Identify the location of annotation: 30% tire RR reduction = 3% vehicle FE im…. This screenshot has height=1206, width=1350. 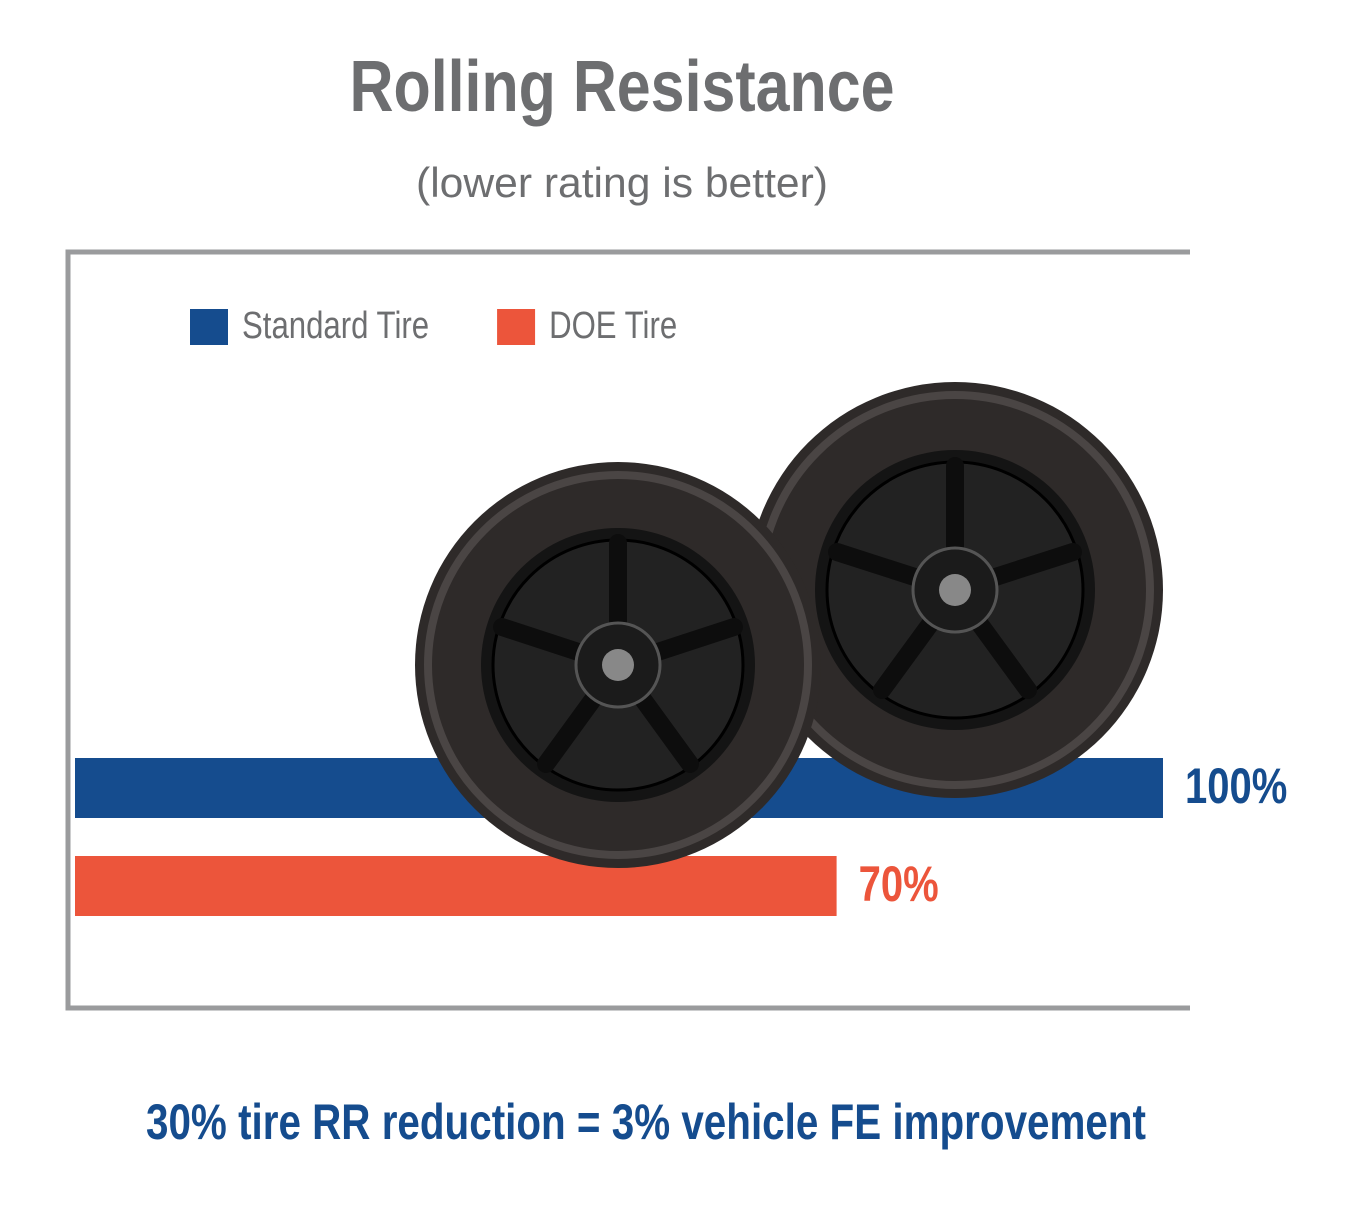
(646, 1122).